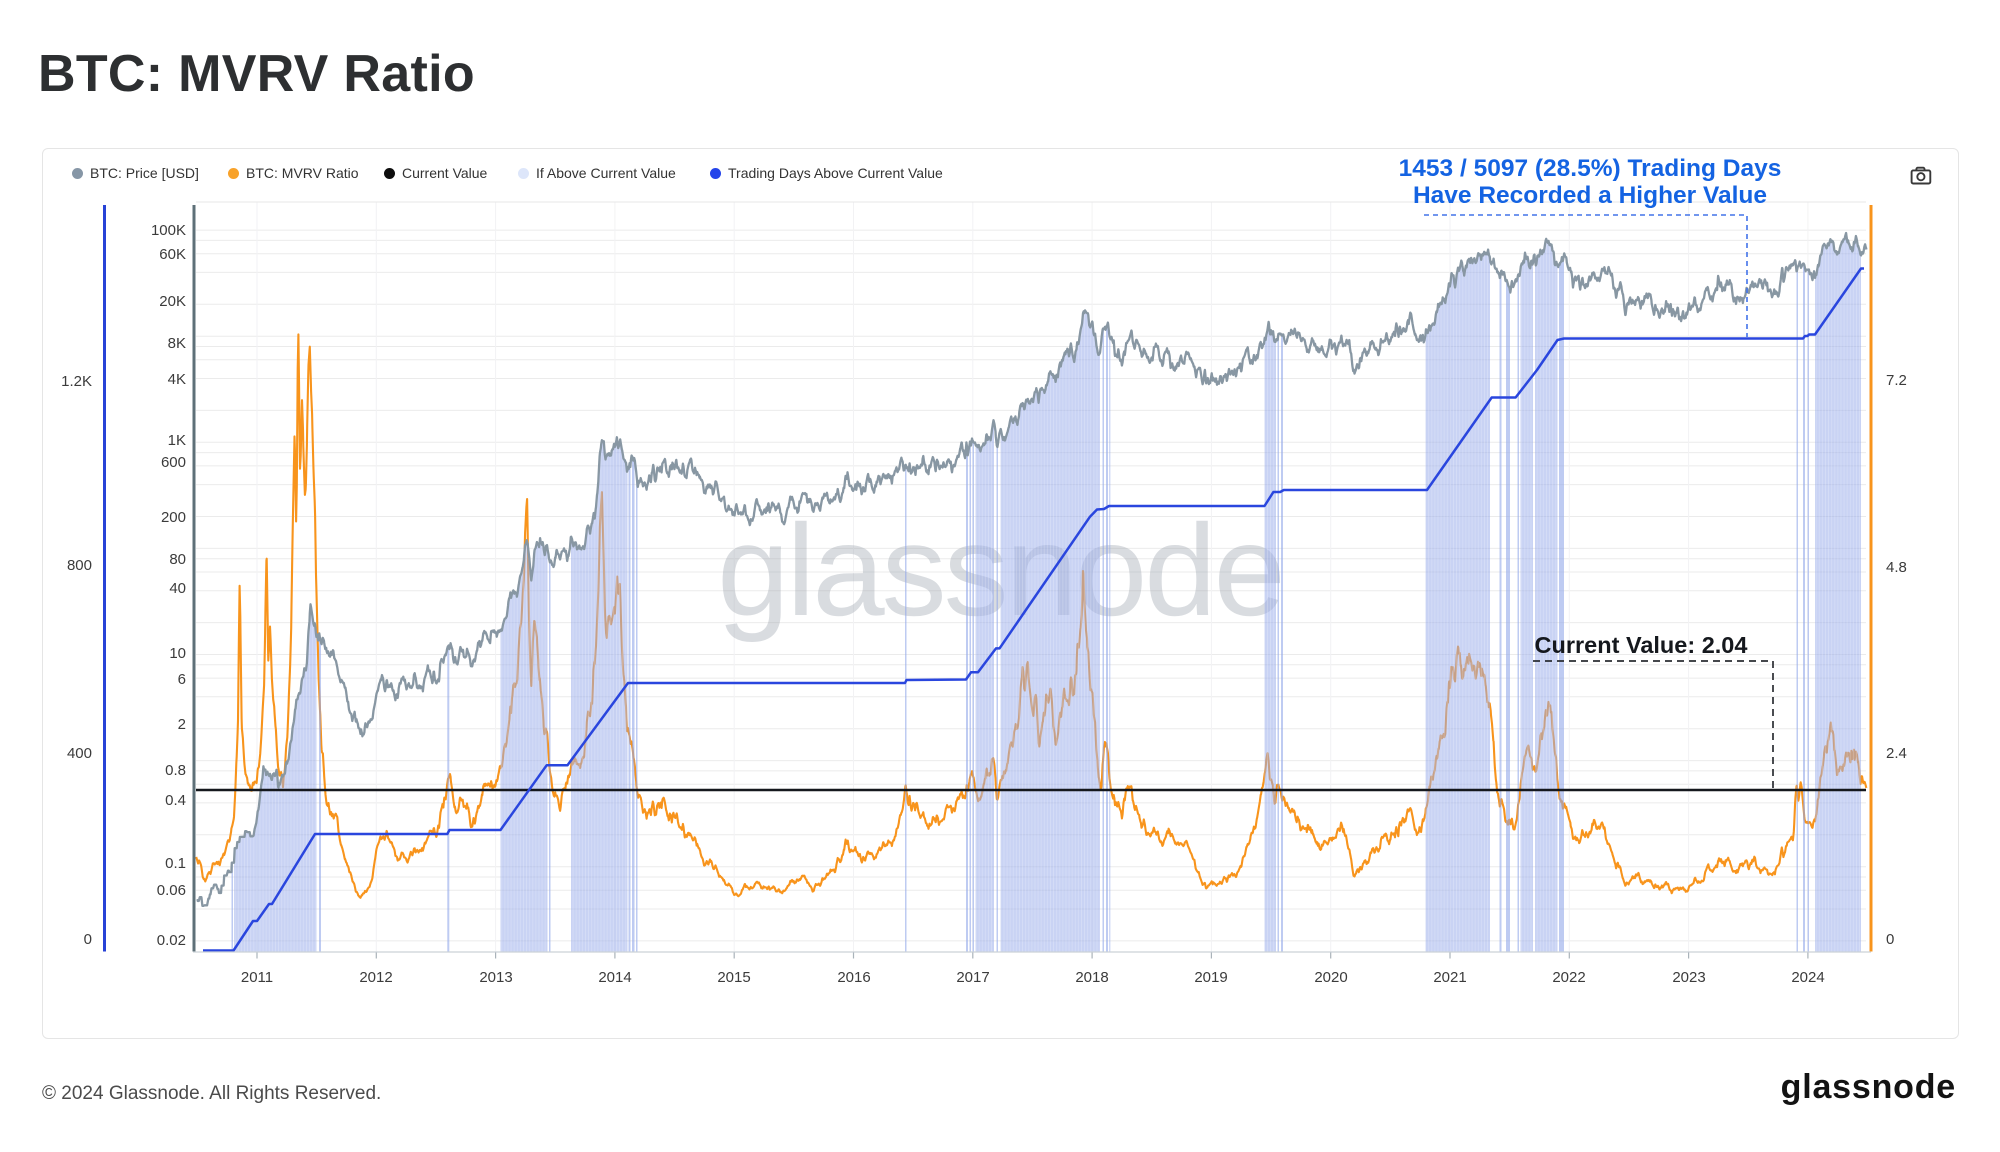 This screenshot has width=2000, height=1152. Describe the element at coordinates (1210, 977) in the screenshot. I see `svg-text: 2019` at that location.